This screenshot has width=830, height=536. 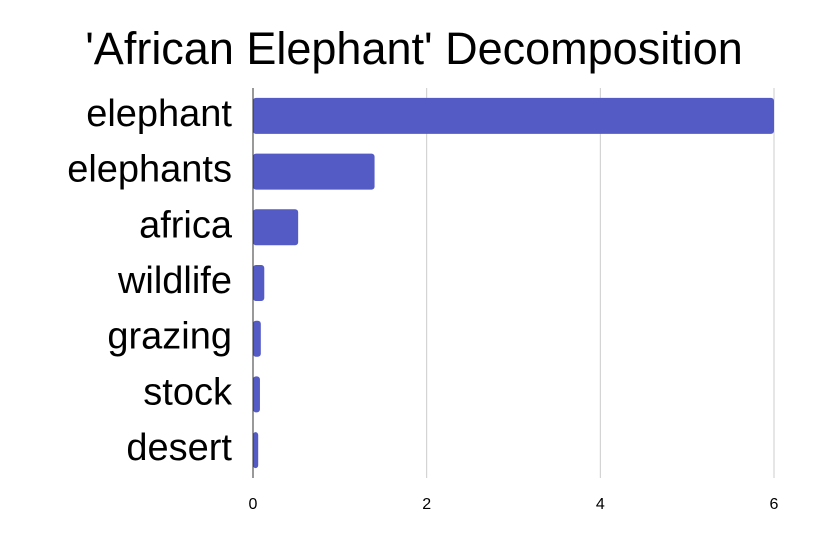 I want to click on y-tick-label: africa, so click(x=186, y=225).